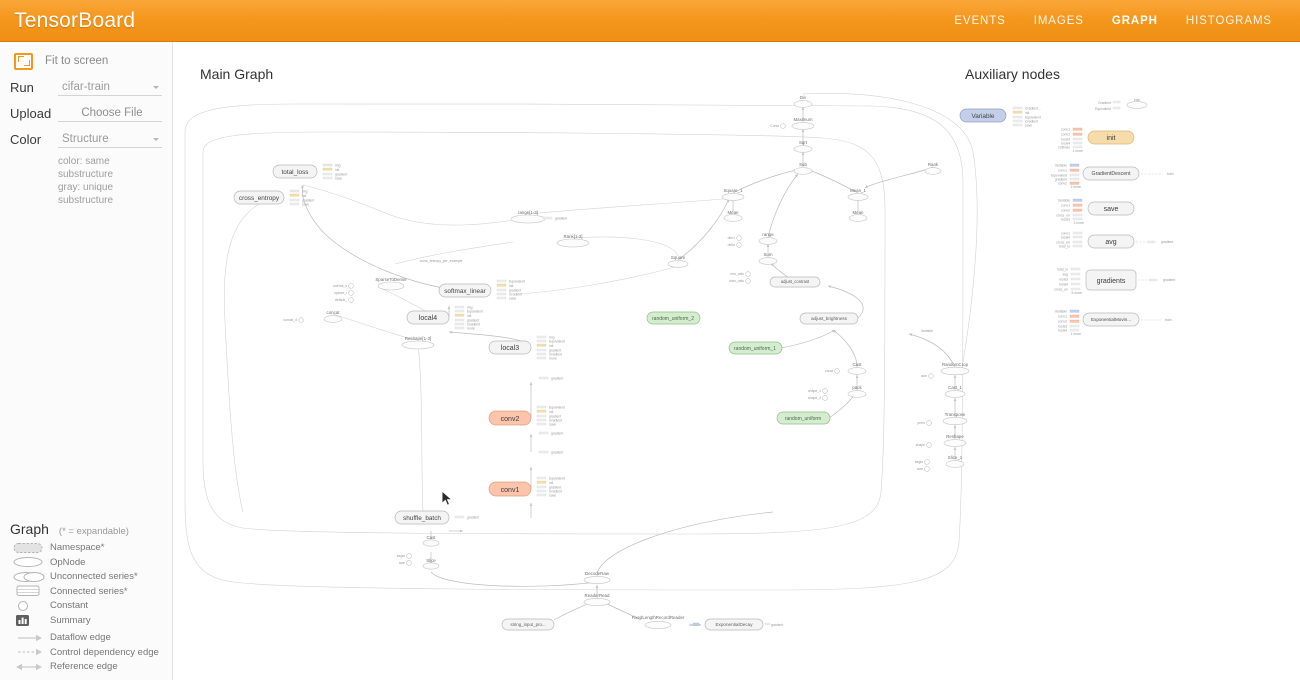 The height and width of the screenshot is (680, 1300). Describe the element at coordinates (295, 171) in the screenshot. I see `namespace-node-total-loss: total_loss` at that location.